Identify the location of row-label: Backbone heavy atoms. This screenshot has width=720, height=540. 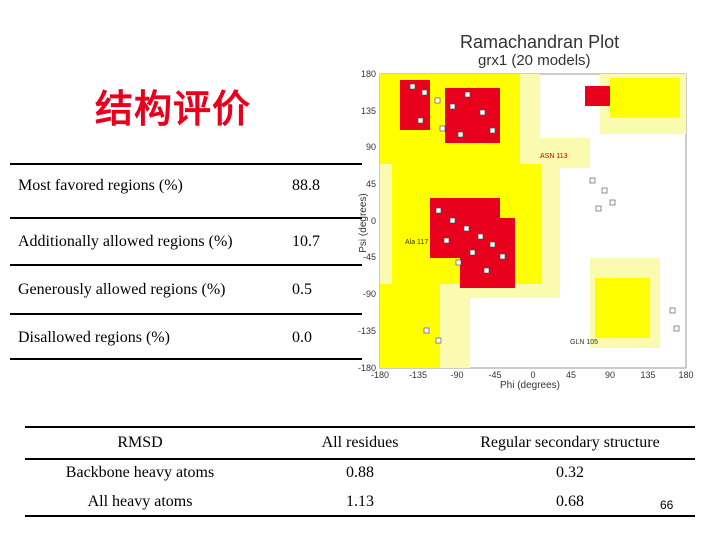
(140, 472).